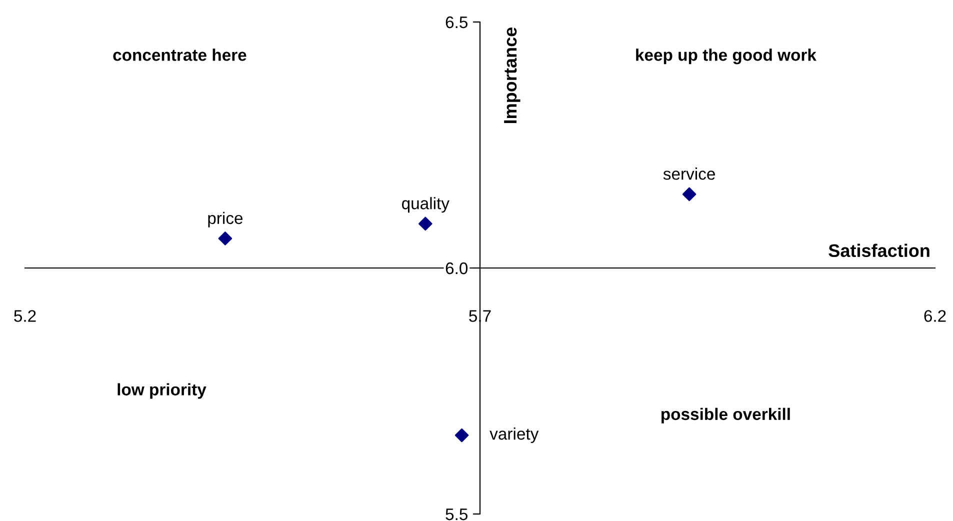 This screenshot has height=521, width=953. I want to click on y-tick-label: 6.0, so click(457, 268).